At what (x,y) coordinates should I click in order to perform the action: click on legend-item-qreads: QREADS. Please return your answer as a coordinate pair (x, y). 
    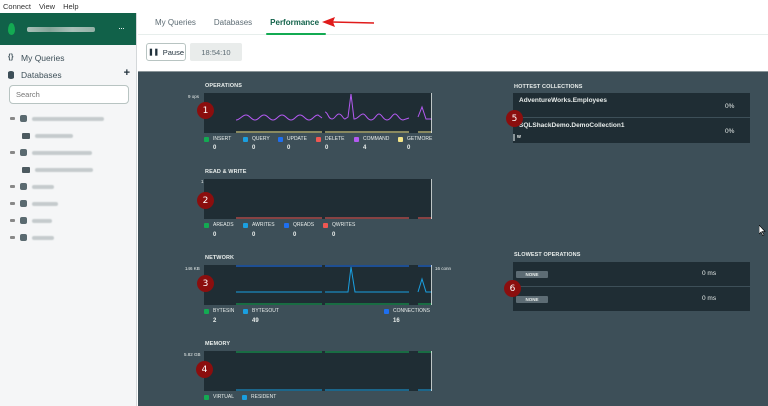
    Looking at the image, I should click on (299, 225).